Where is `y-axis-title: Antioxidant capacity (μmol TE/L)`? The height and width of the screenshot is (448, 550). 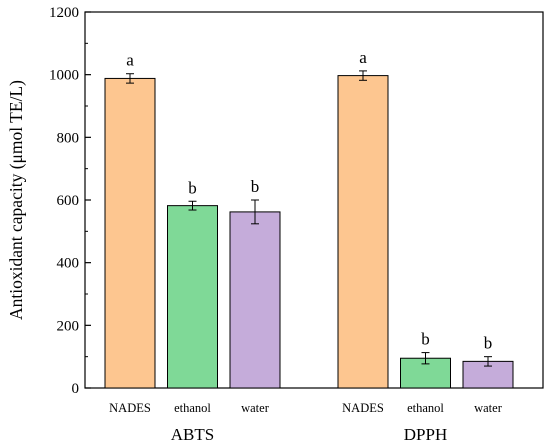 y-axis-title: Antioxidant capacity (μmol TE/L) is located at coordinates (16, 200).